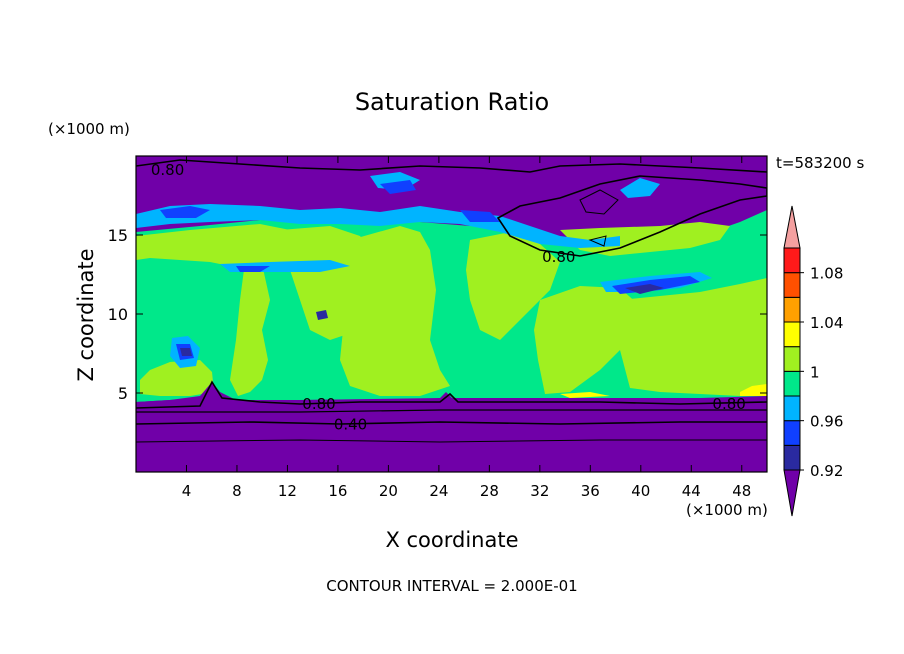  What do you see at coordinates (826, 422) in the screenshot?
I see `colorbar-tick-label-0.96: 0.96` at bounding box center [826, 422].